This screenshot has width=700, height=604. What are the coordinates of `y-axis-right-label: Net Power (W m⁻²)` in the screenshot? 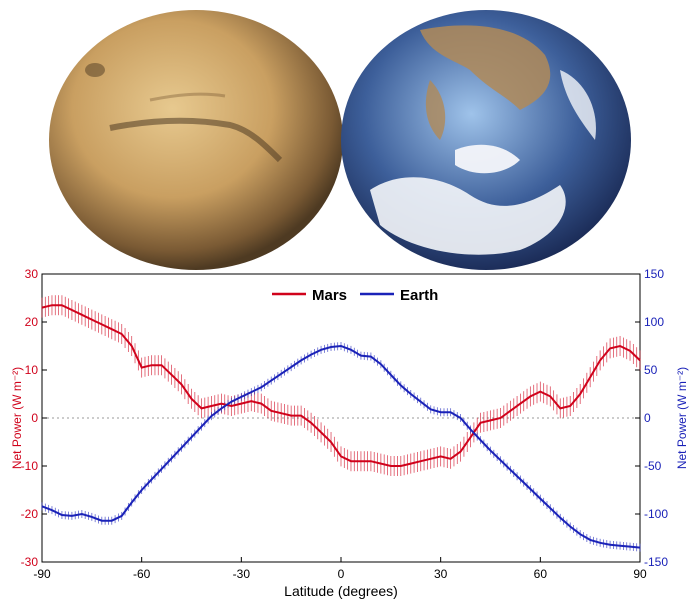 It's located at (682, 418).